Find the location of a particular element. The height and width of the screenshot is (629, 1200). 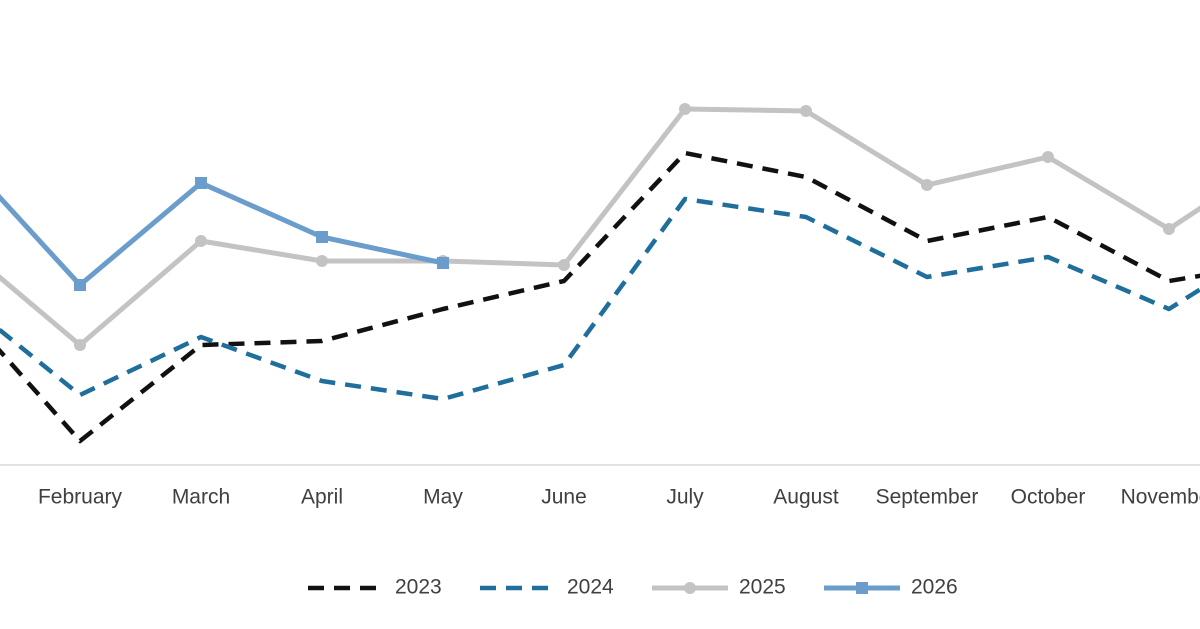

x-tick-label: April is located at coordinates (322, 497).